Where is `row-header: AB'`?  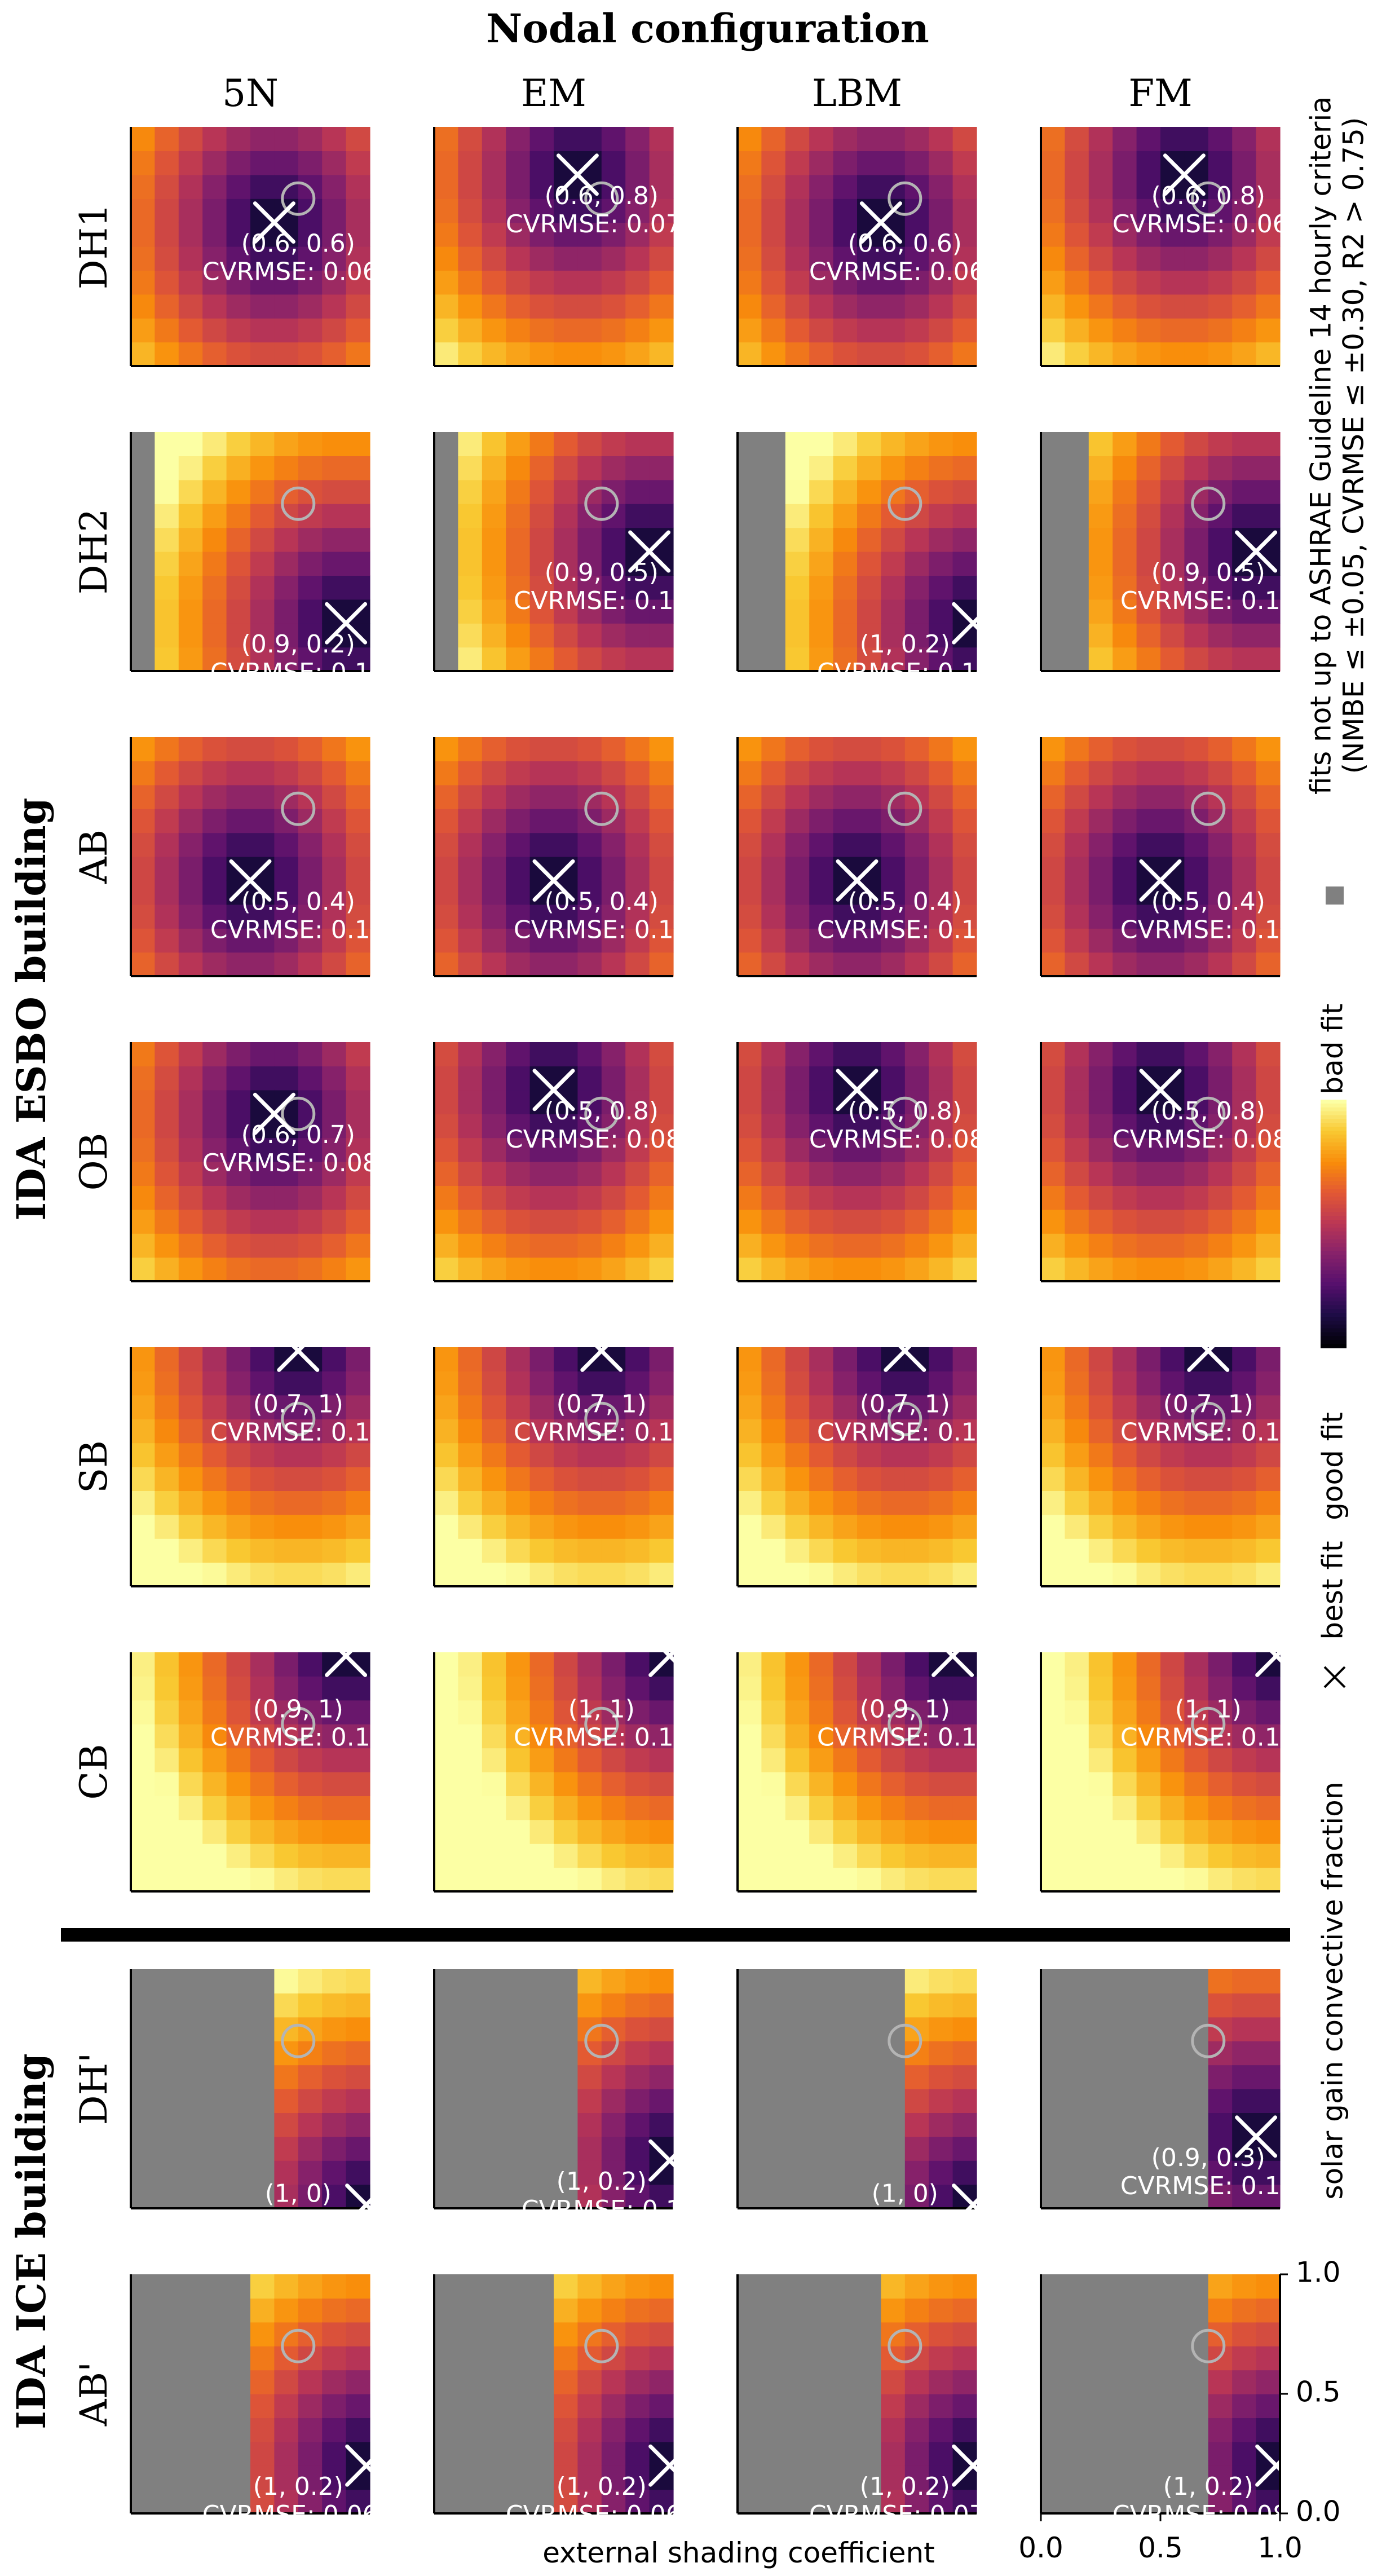 row-header: AB' is located at coordinates (94, 2394).